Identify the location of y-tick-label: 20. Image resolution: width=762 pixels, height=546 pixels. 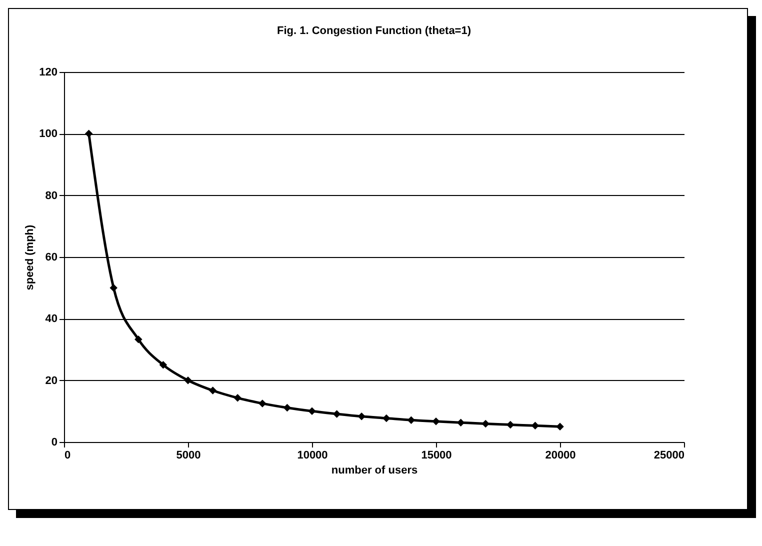
(51, 380).